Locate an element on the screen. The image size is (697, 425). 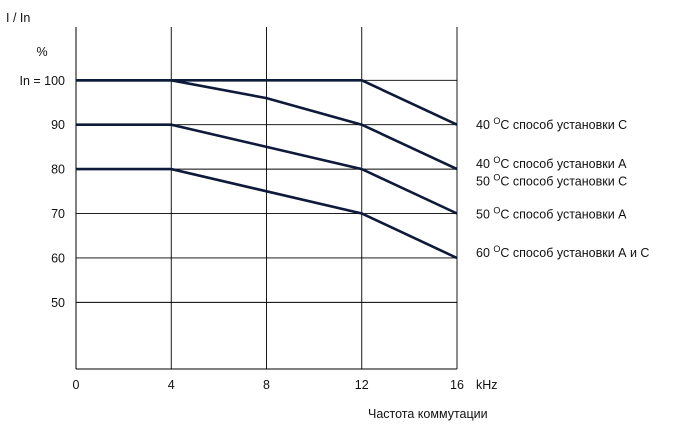
y-tick-label: 60 is located at coordinates (58, 258).